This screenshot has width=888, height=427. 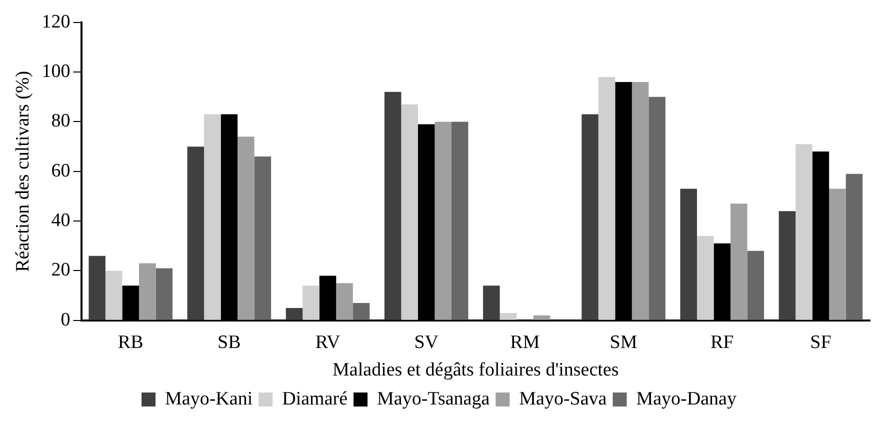 What do you see at coordinates (23, 171) in the screenshot?
I see `y-axis-title: Réaction des cultivars (%)` at bounding box center [23, 171].